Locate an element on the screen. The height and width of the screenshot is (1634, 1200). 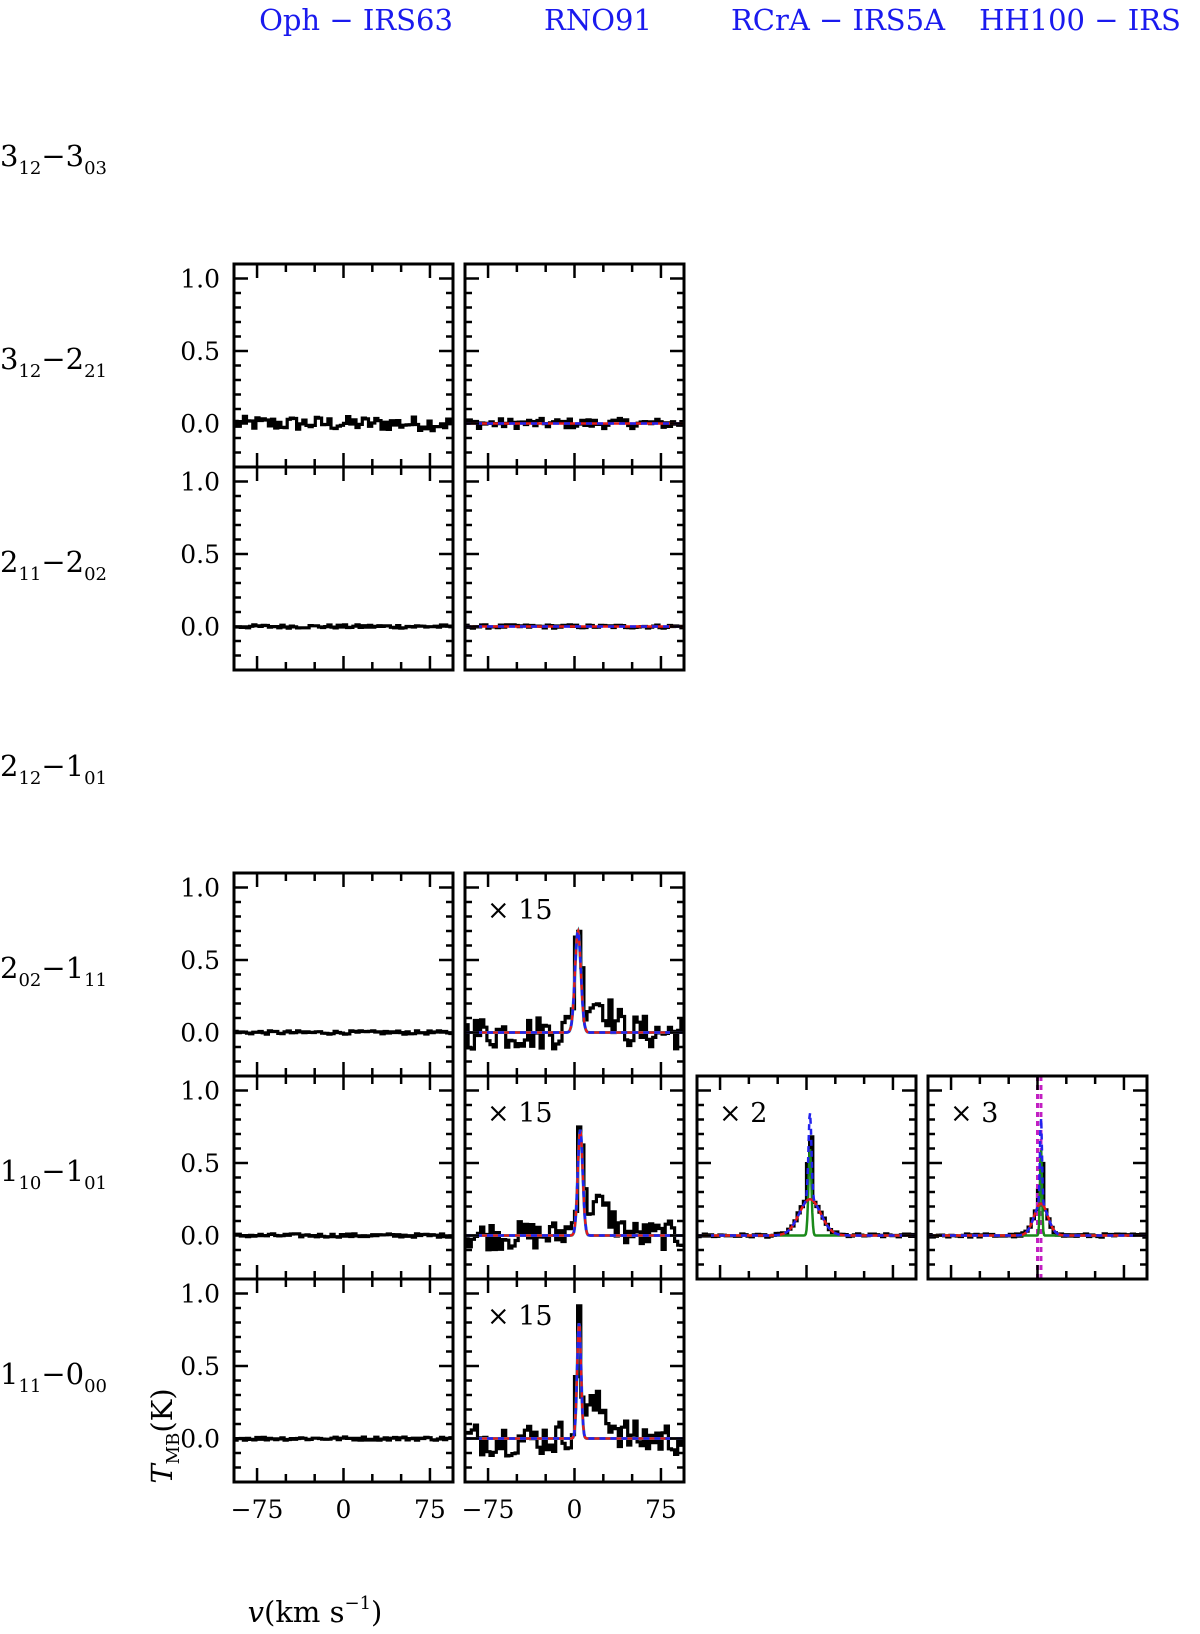
scale-factor-label: × 2 is located at coordinates (743, 1113).